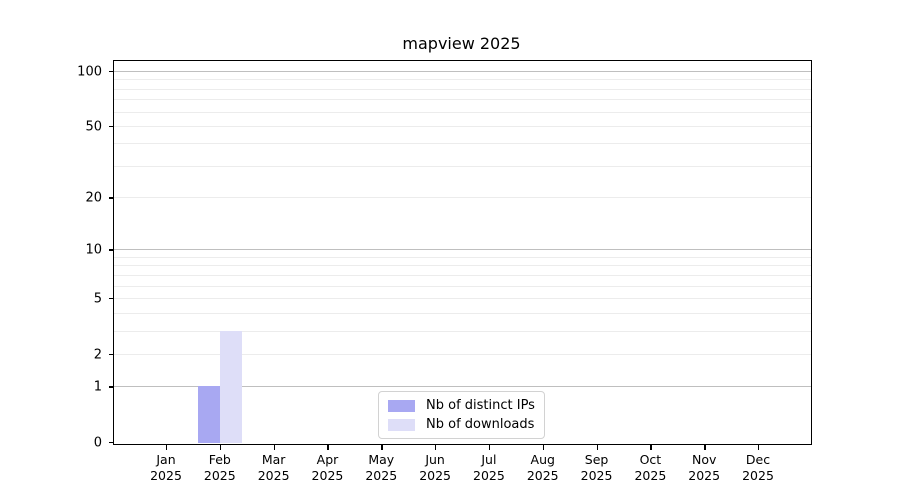 The image size is (900, 500). I want to click on x-tick-label-nov: Nov 2025, so click(704, 467).